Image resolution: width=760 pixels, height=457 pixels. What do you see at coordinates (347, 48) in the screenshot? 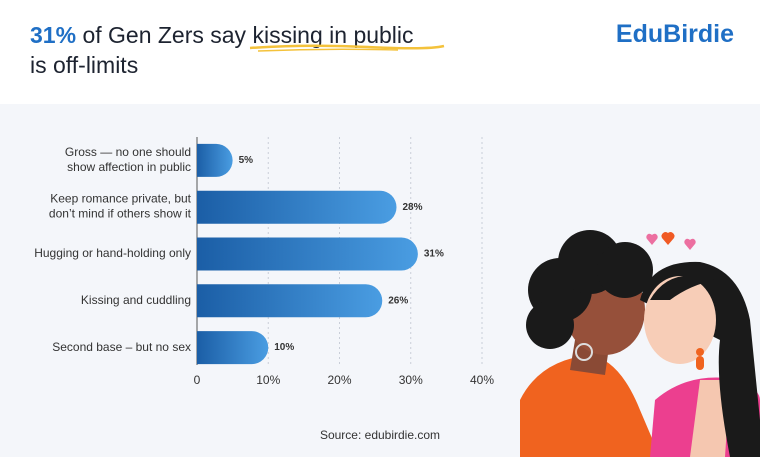
I see `underline` at bounding box center [347, 48].